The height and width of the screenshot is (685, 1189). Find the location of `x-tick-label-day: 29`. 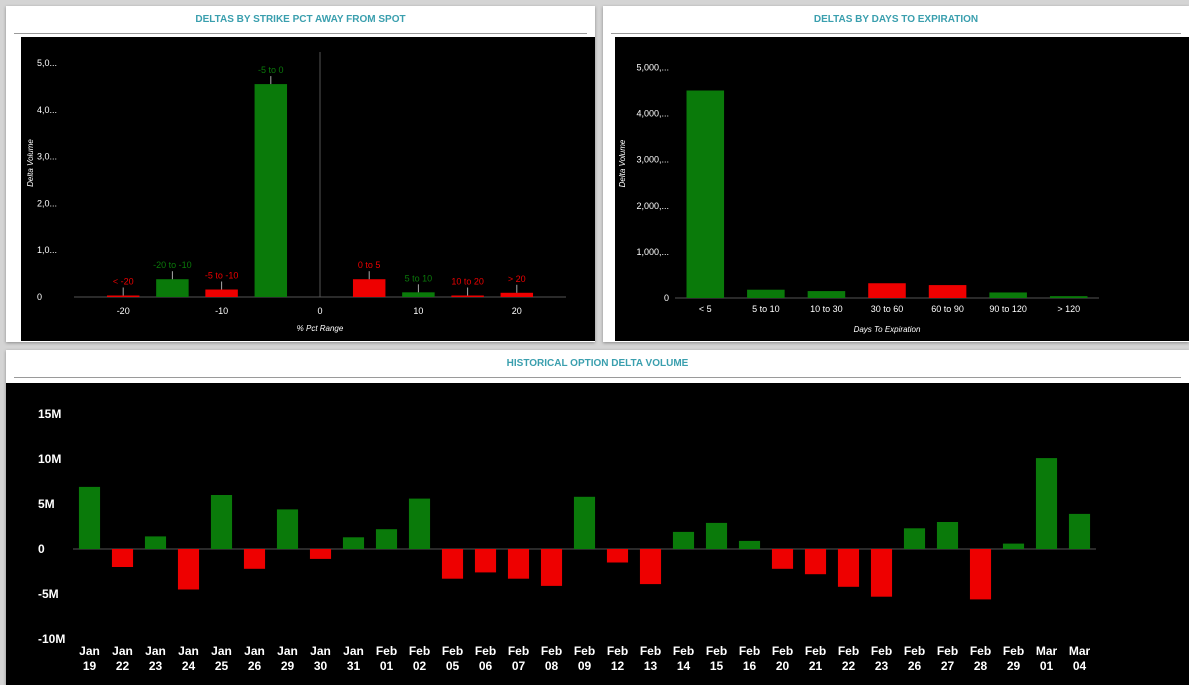

x-tick-label-day: 29 is located at coordinates (288, 666).